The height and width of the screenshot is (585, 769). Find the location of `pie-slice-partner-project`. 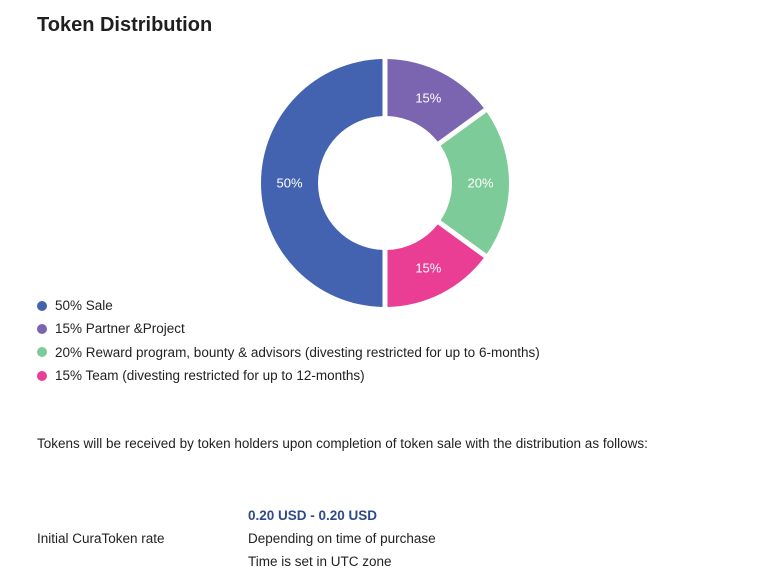

pie-slice-partner-project is located at coordinates (435, 100).